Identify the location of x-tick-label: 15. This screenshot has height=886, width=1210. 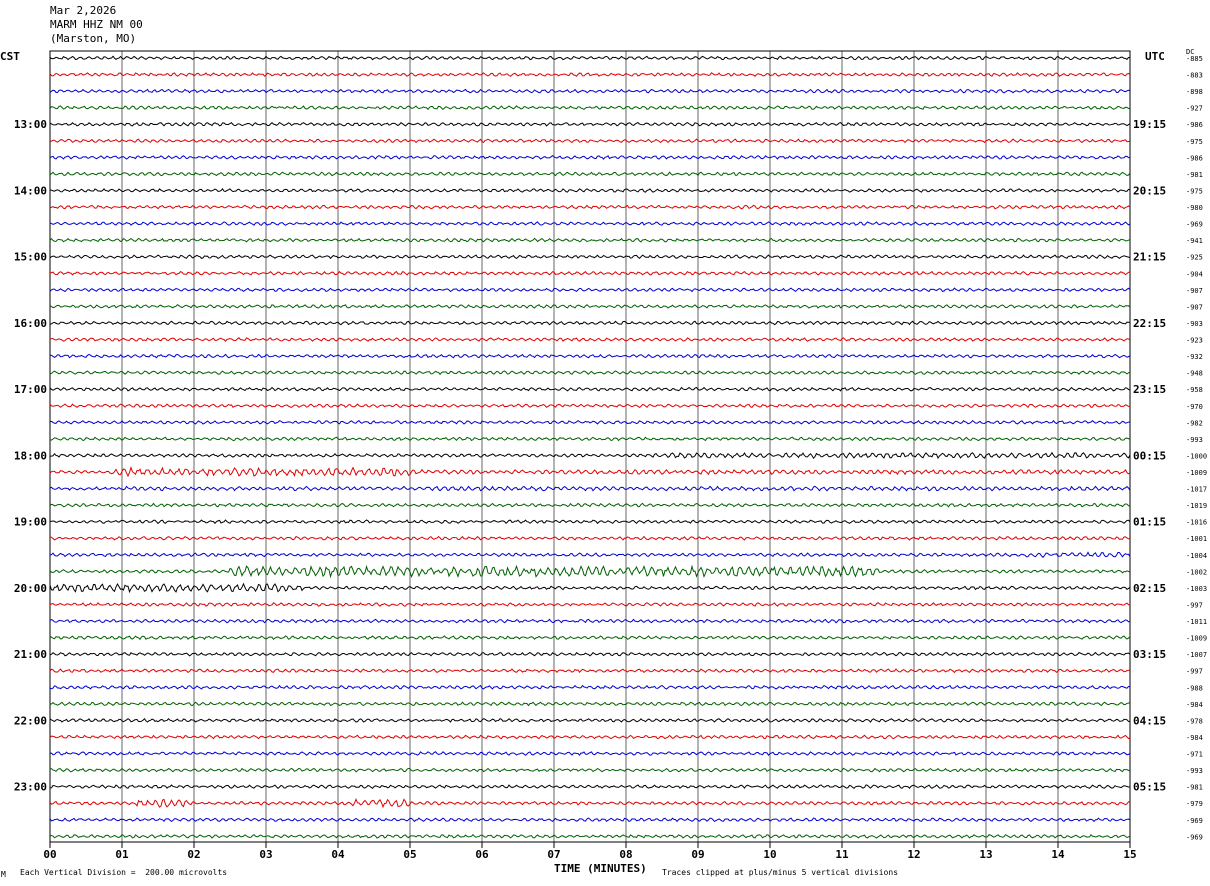
(1129, 854).